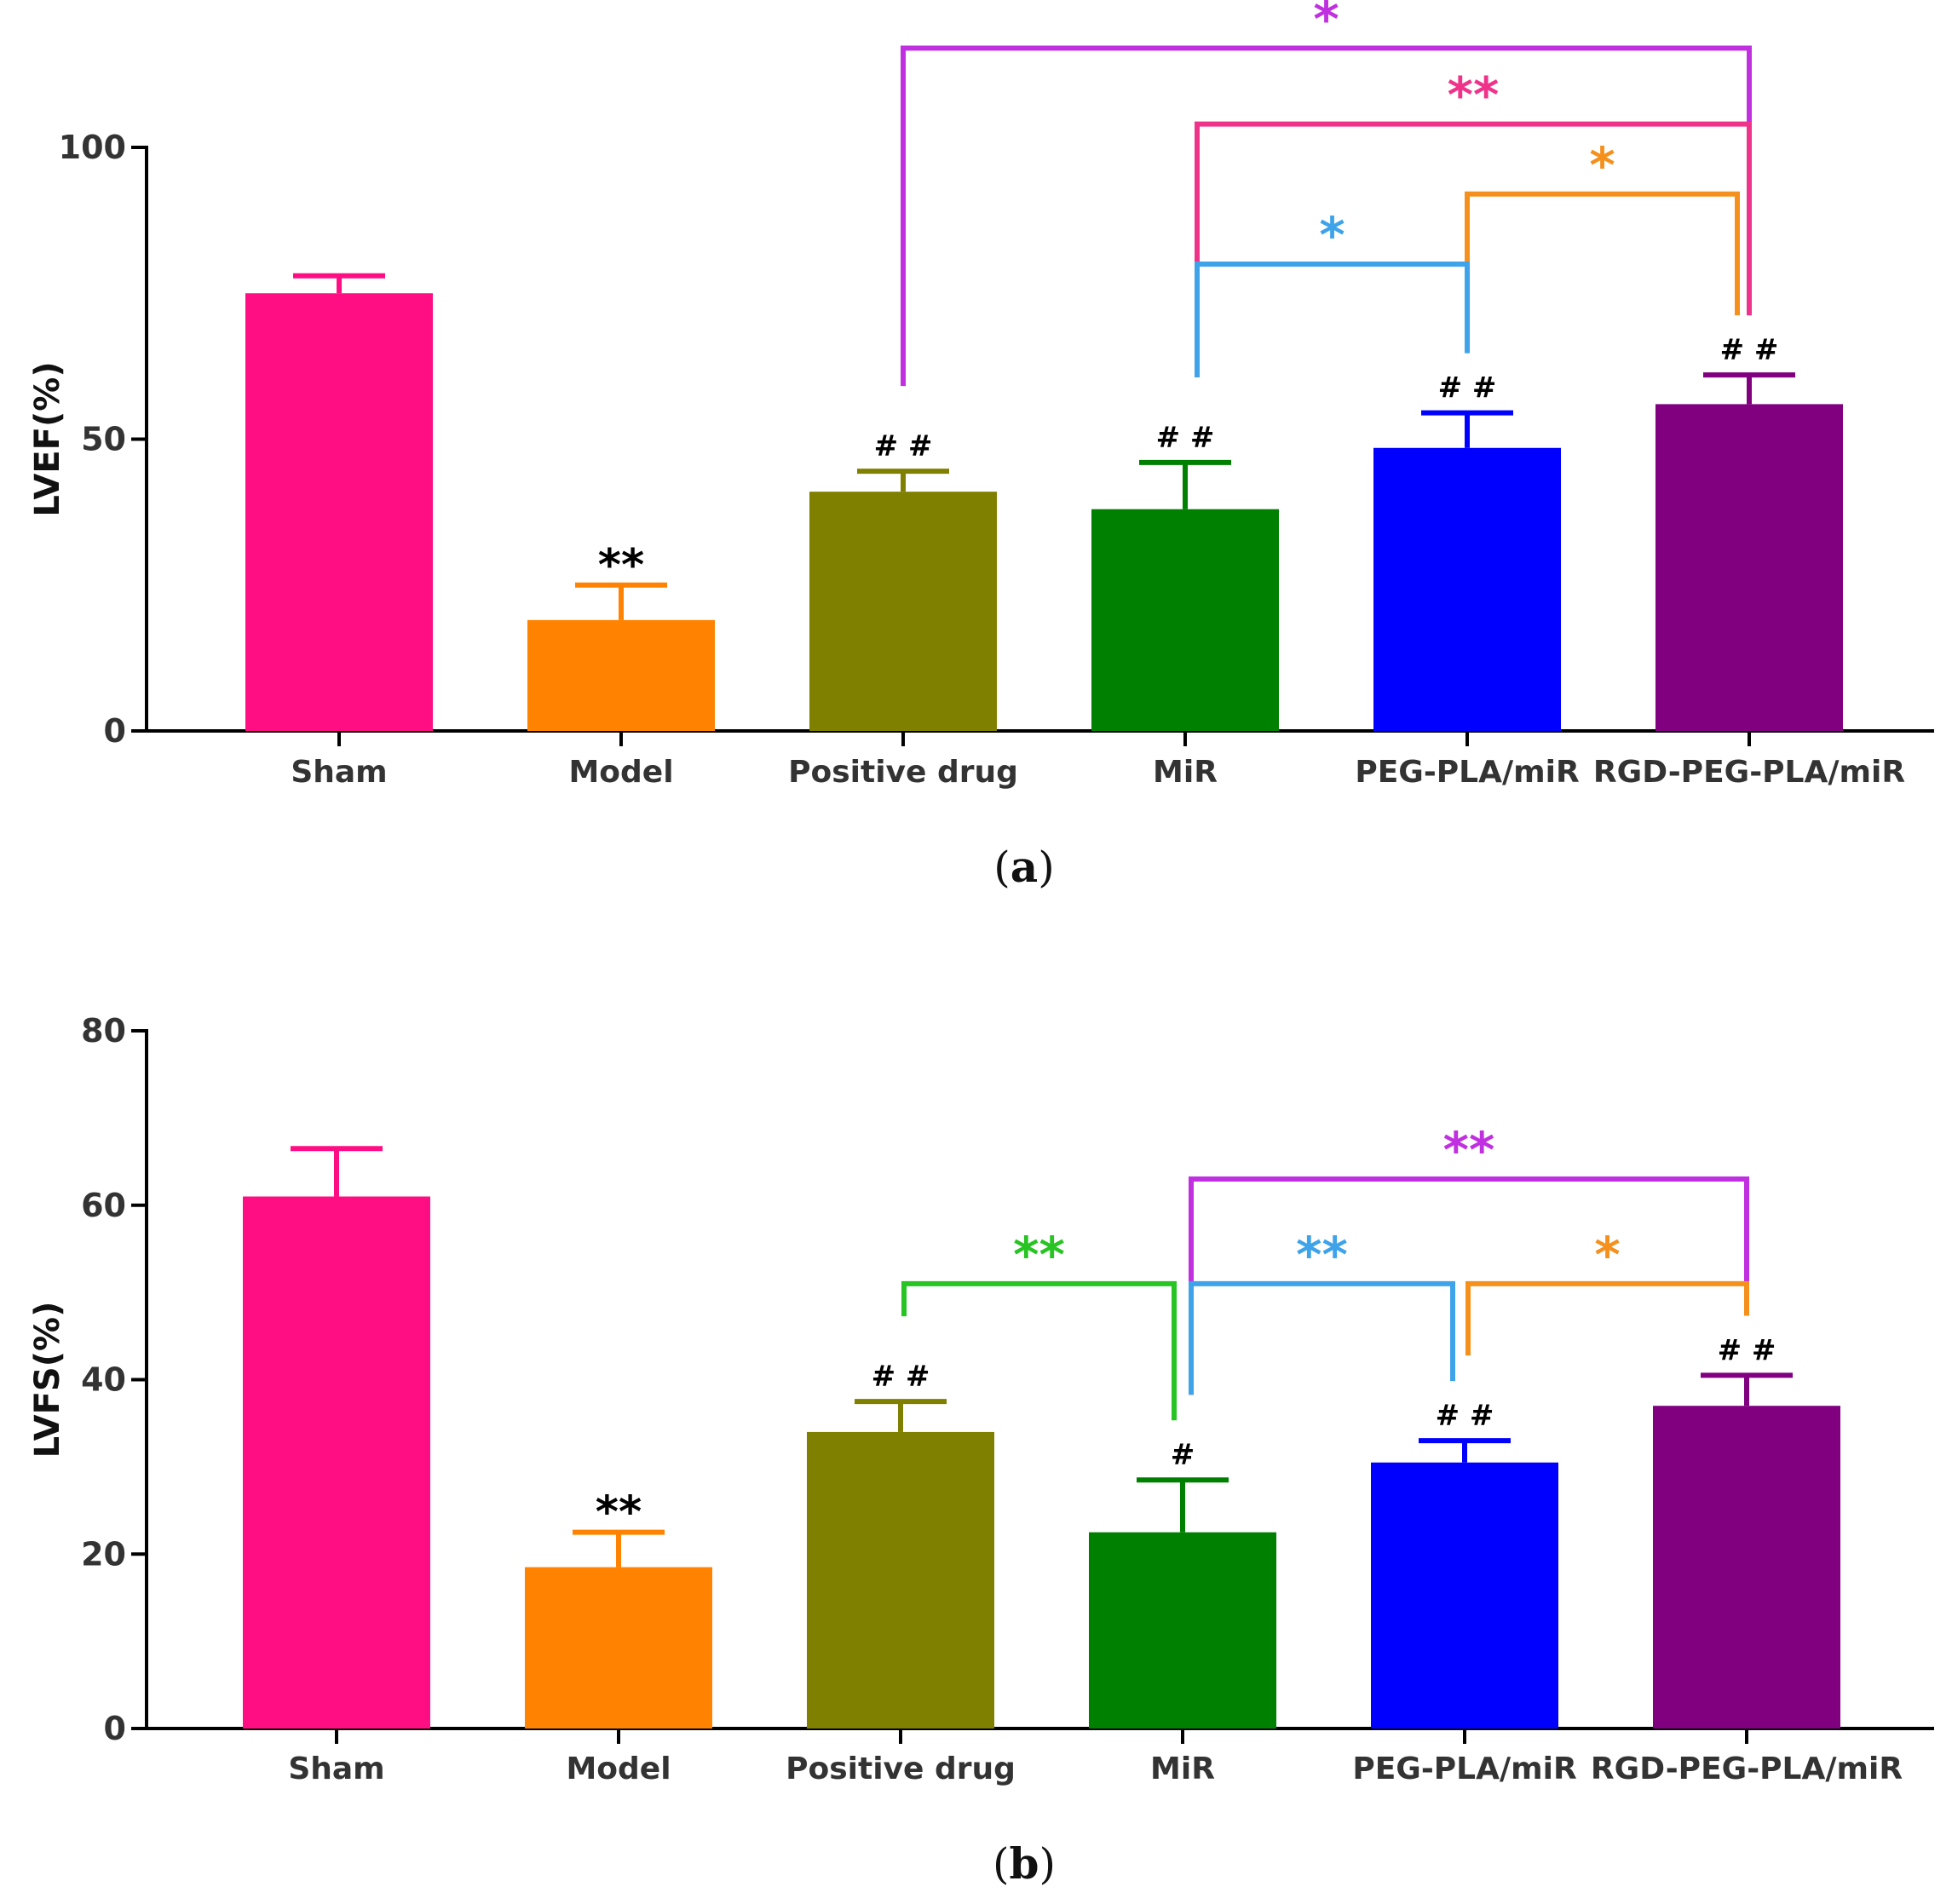 This screenshot has width=1952, height=1904. Describe the element at coordinates (92, 147) in the screenshot. I see `y-tick-label: 100` at that location.